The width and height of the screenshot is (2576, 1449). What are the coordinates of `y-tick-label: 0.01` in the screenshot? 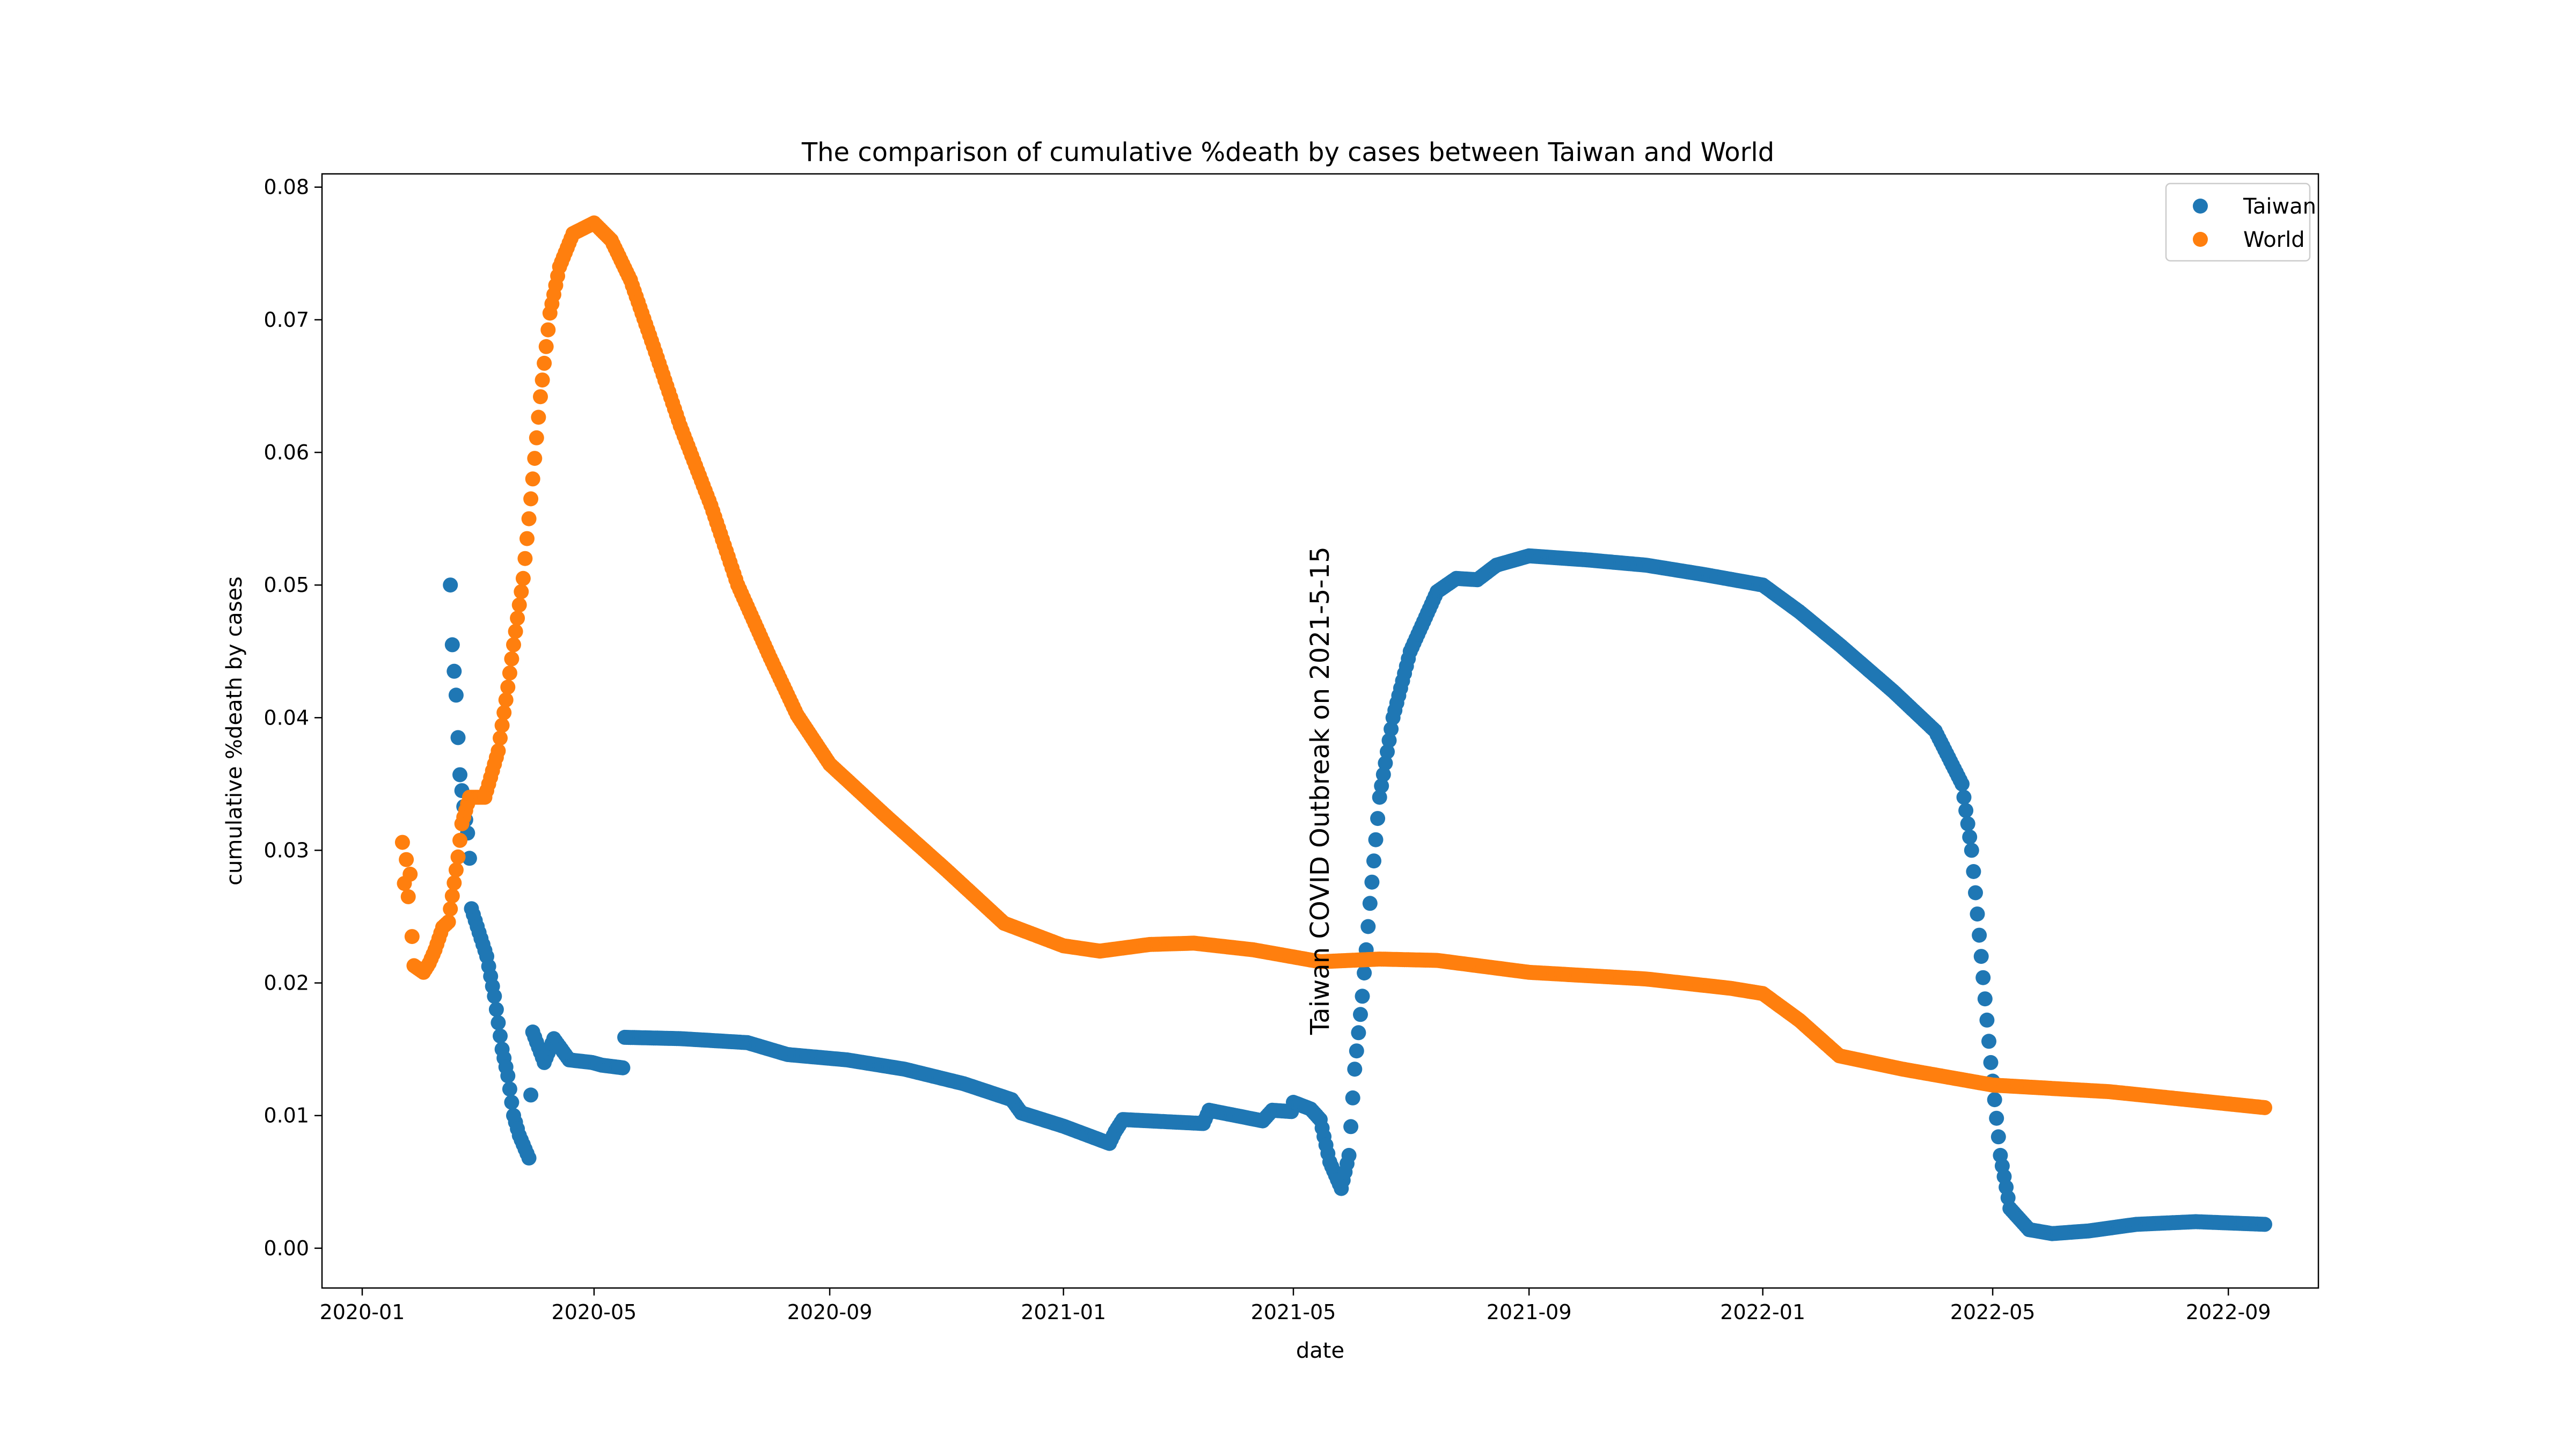 It's located at (286, 1116).